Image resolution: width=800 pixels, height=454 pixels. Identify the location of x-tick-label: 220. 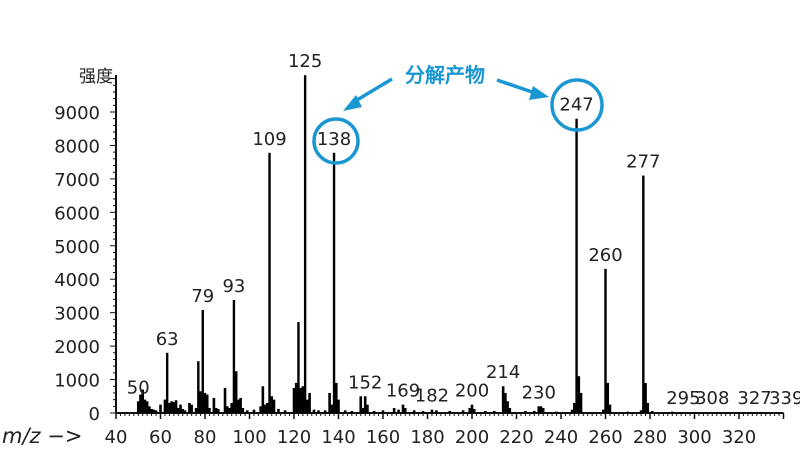
(516, 437).